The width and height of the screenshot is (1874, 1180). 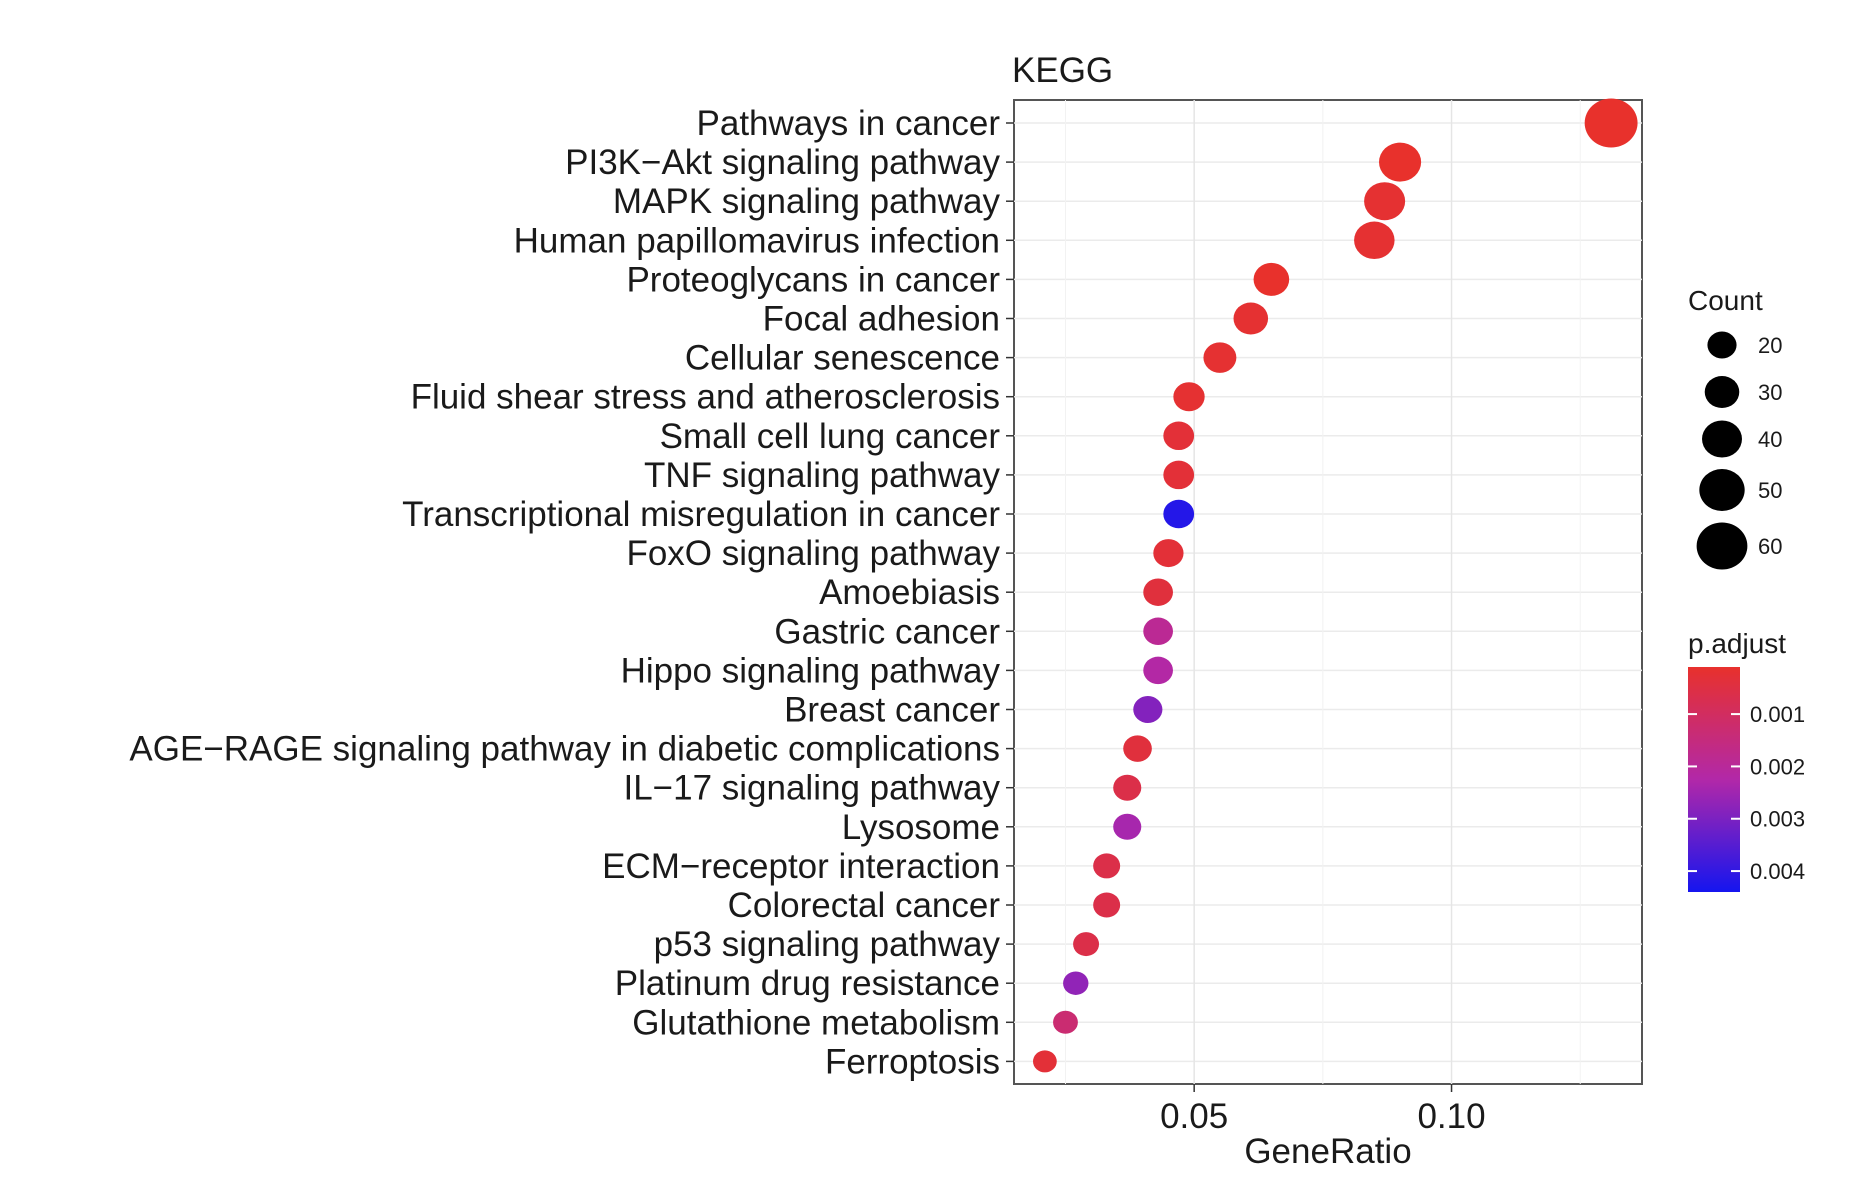 I want to click on y-tick-label: Cellular senescence, so click(x=842, y=358).